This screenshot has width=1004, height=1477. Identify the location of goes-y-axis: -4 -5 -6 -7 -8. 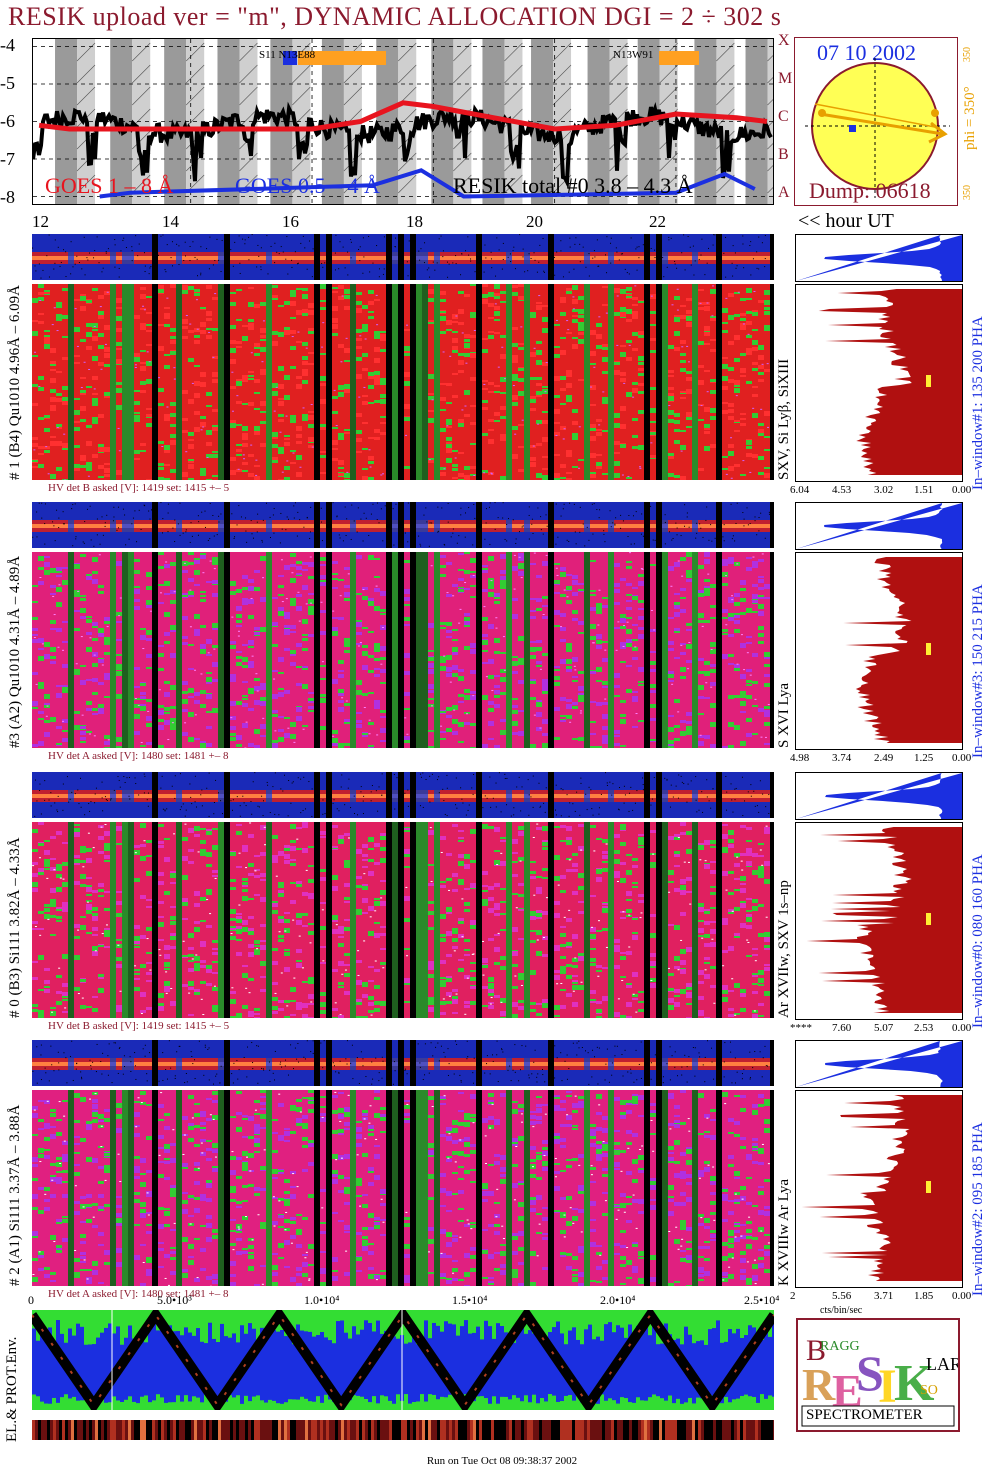
(16, 121).